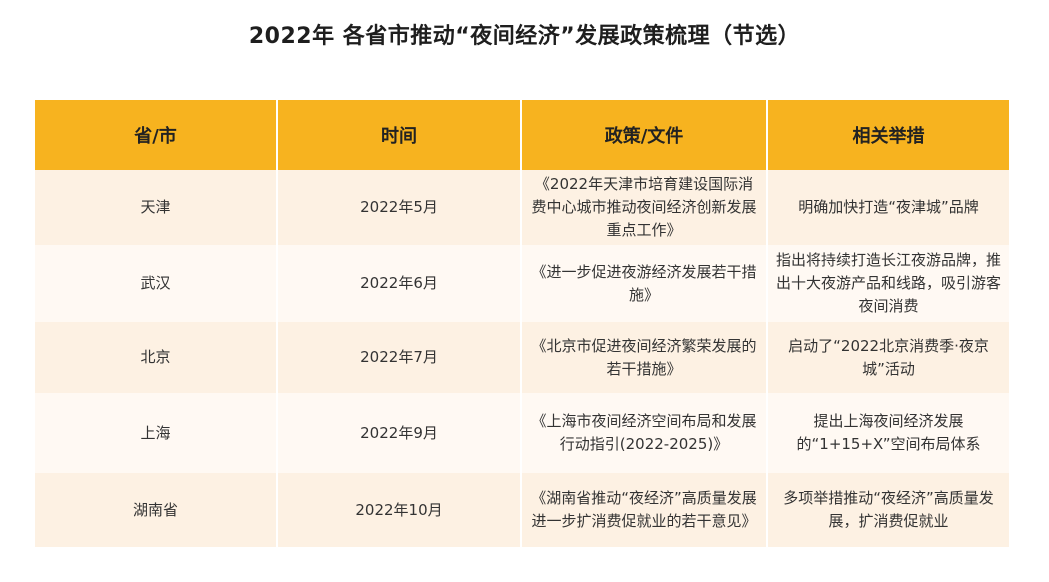 The image size is (1049, 582). What do you see at coordinates (644, 283) in the screenshot?
I see `cell-policy: 《进一步促进夜游经济发展若干措施》` at bounding box center [644, 283].